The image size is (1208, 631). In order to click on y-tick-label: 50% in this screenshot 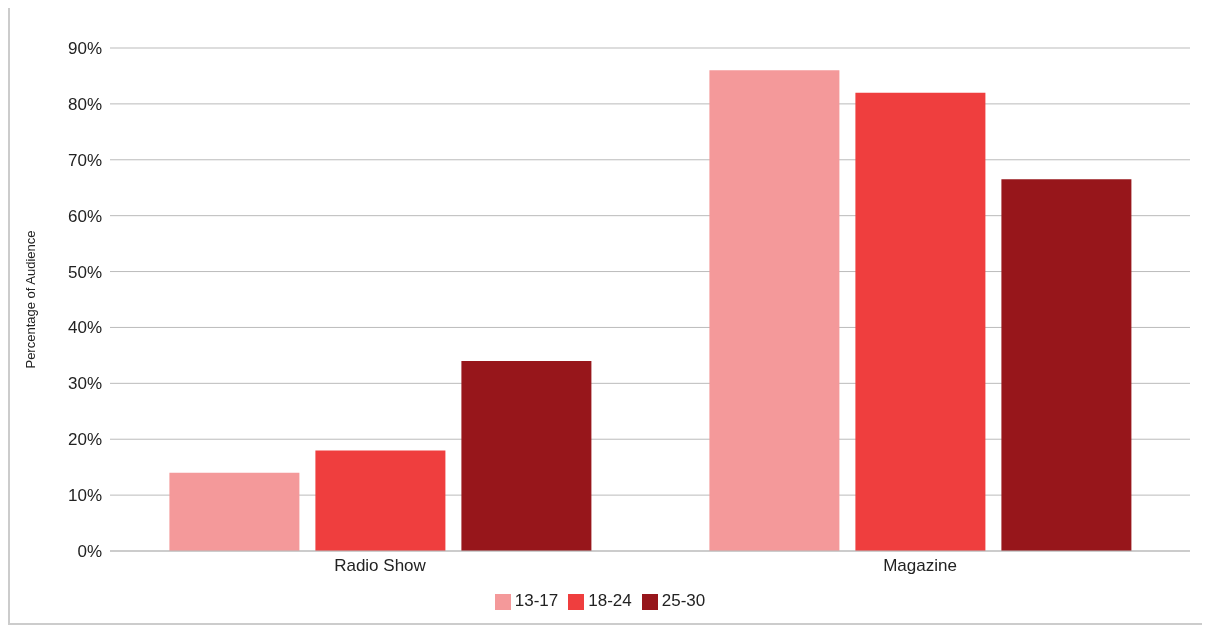, I will do `click(84, 272)`.